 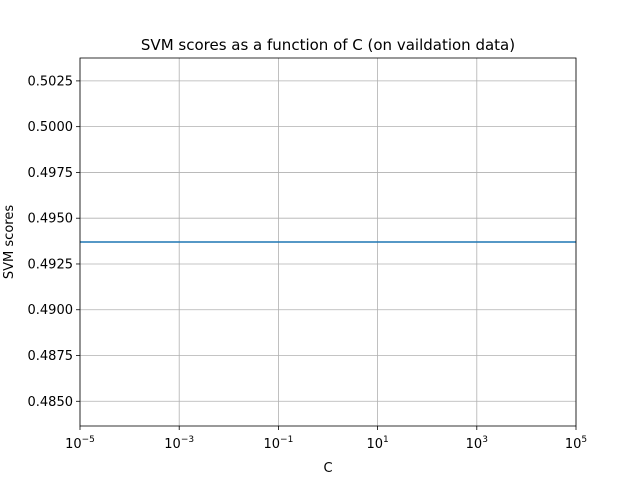 What do you see at coordinates (80, 443) in the screenshot?
I see `x-tick-label: 10⁻⁵` at bounding box center [80, 443].